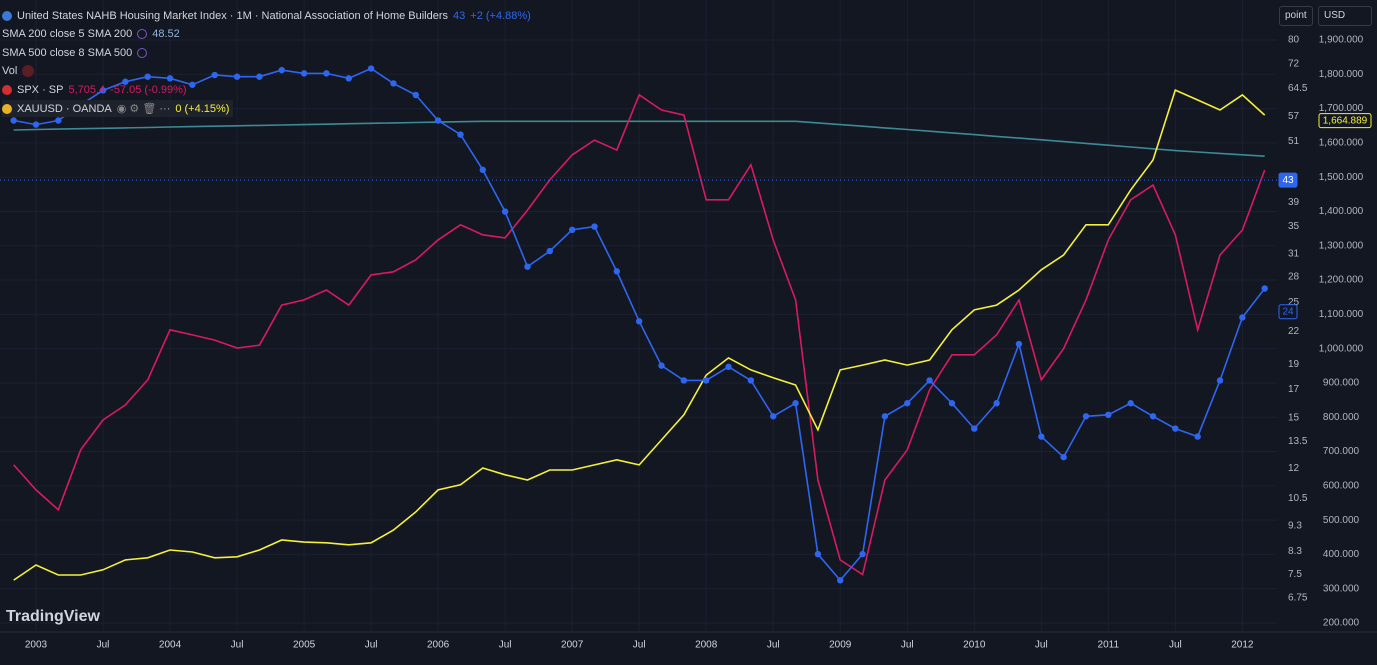 This screenshot has height=665, width=1377. What do you see at coordinates (1294, 389) in the screenshot?
I see `y-tick-label: 17` at bounding box center [1294, 389].